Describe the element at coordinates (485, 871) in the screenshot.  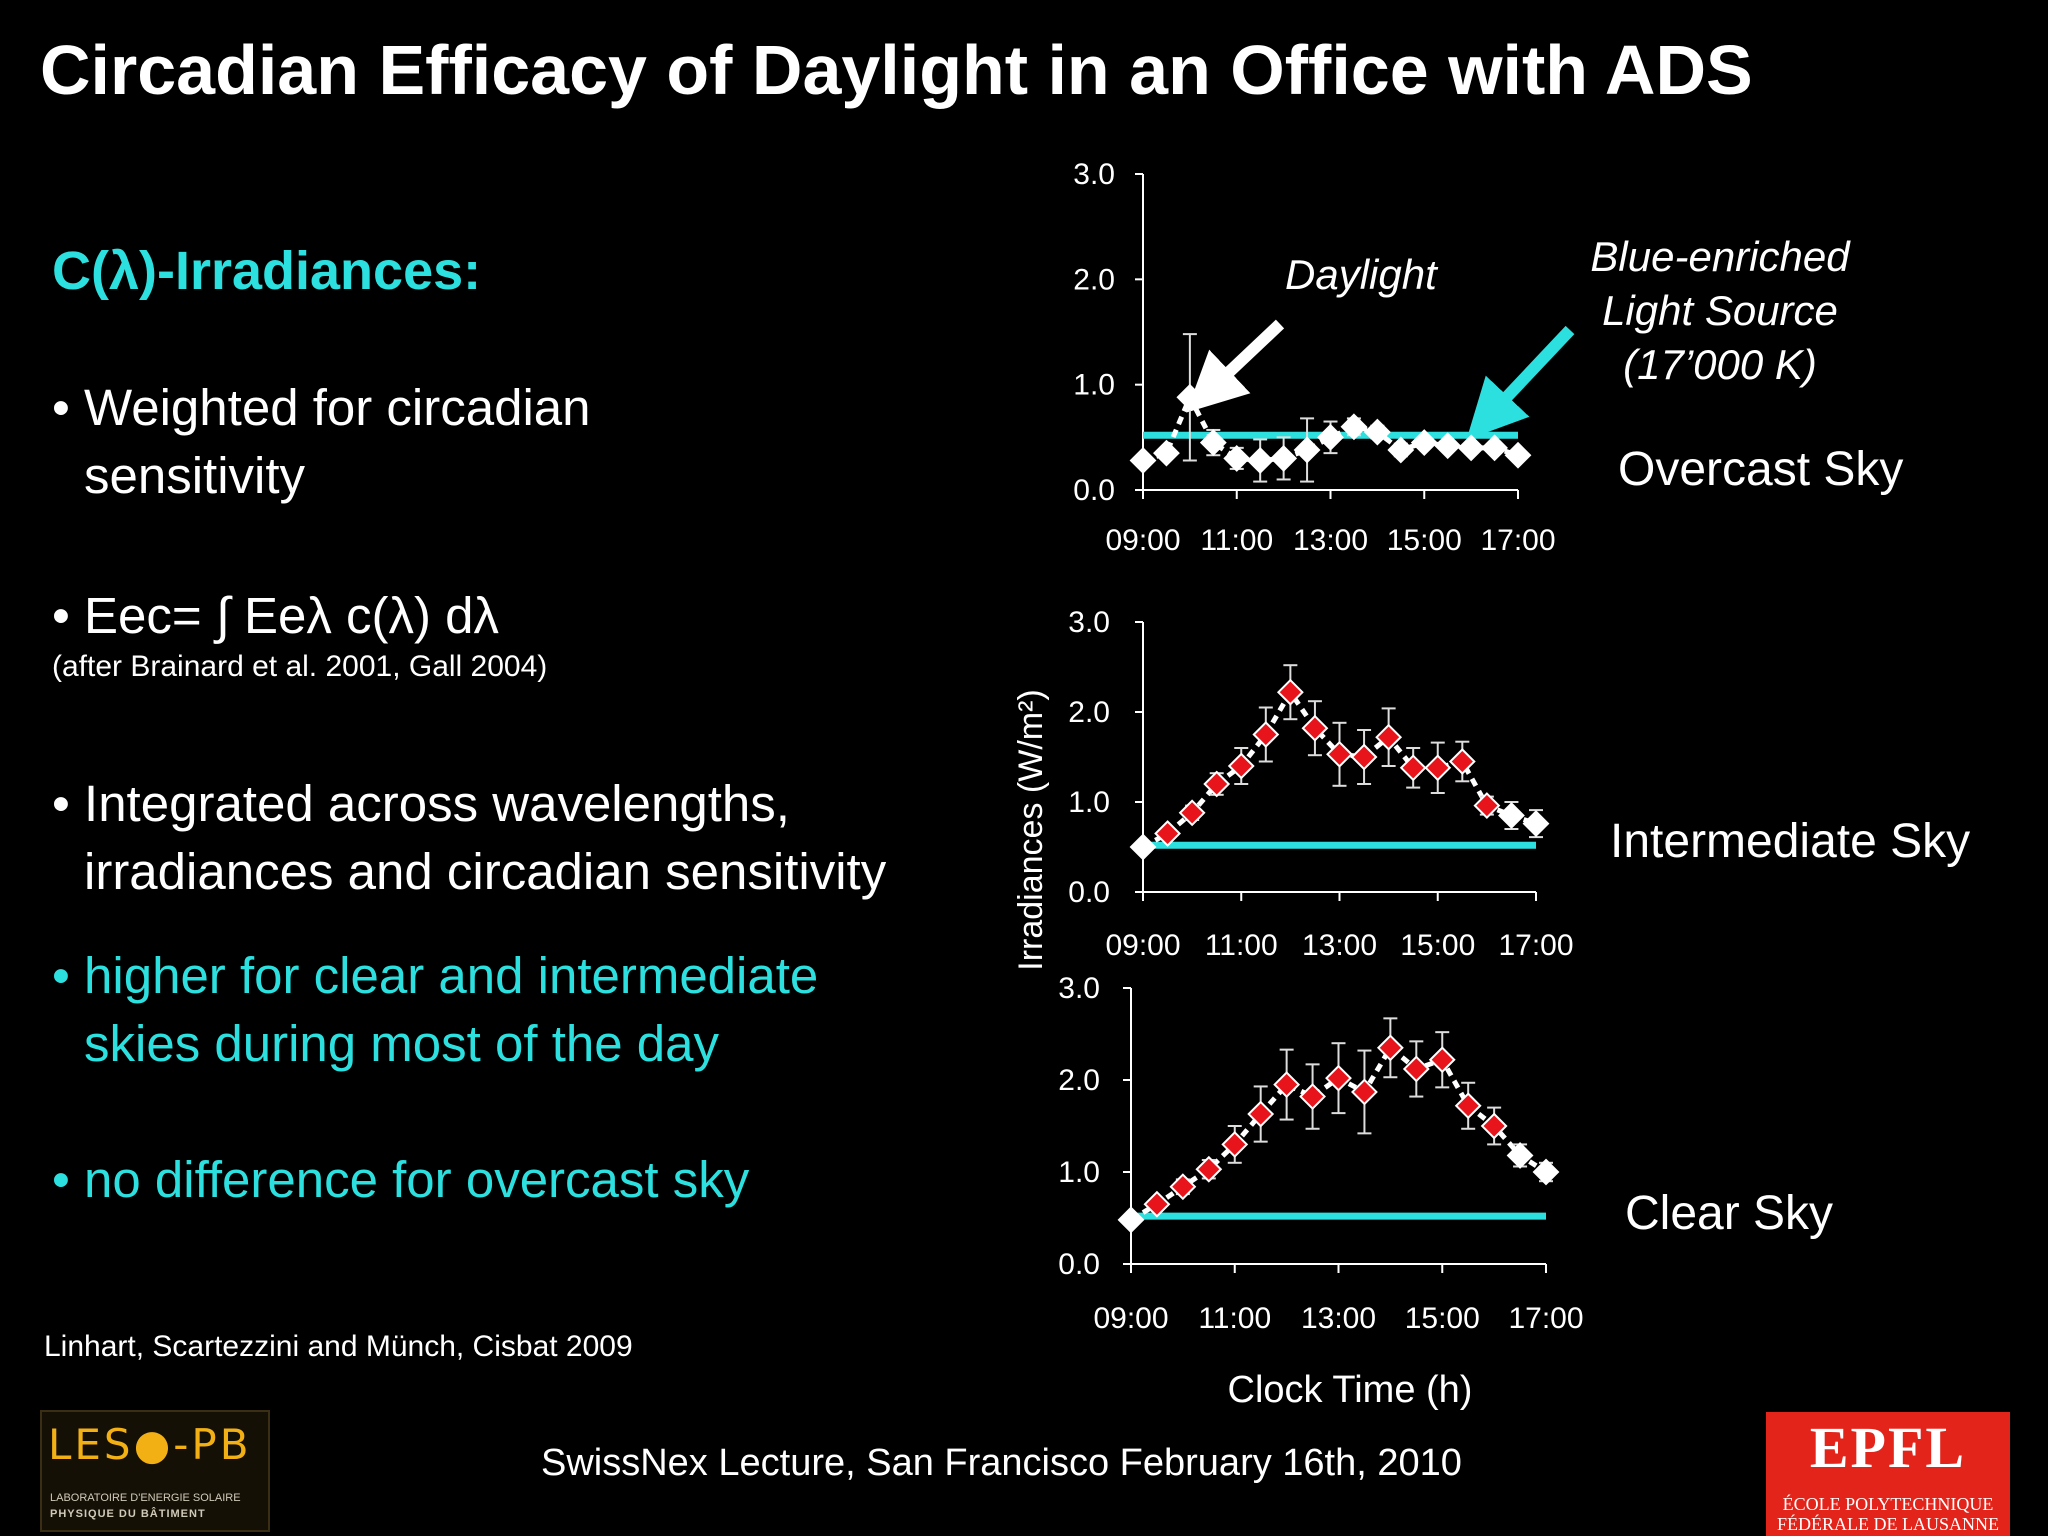
I see `bullet-integrated-line2: irradiances and circadian sensitivity` at that location.